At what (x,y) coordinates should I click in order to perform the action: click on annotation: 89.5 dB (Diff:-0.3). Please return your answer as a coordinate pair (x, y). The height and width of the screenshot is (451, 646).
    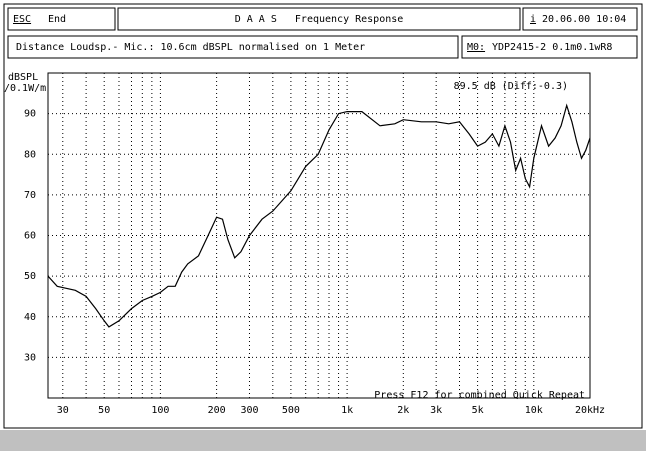
    Looking at the image, I should click on (511, 86).